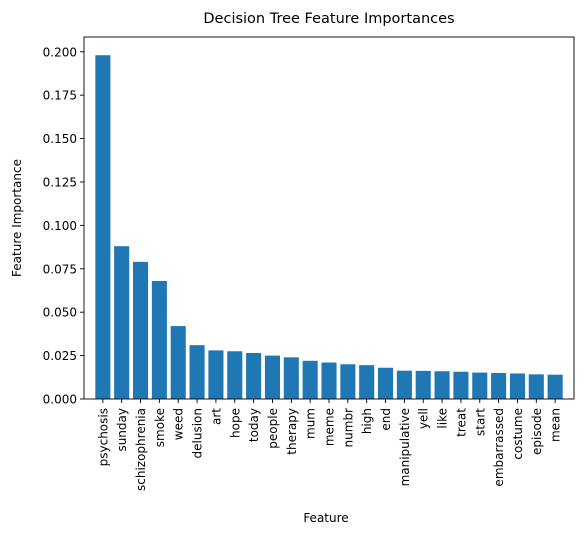  What do you see at coordinates (216, 416) in the screenshot?
I see `x-tick-label: art` at bounding box center [216, 416].